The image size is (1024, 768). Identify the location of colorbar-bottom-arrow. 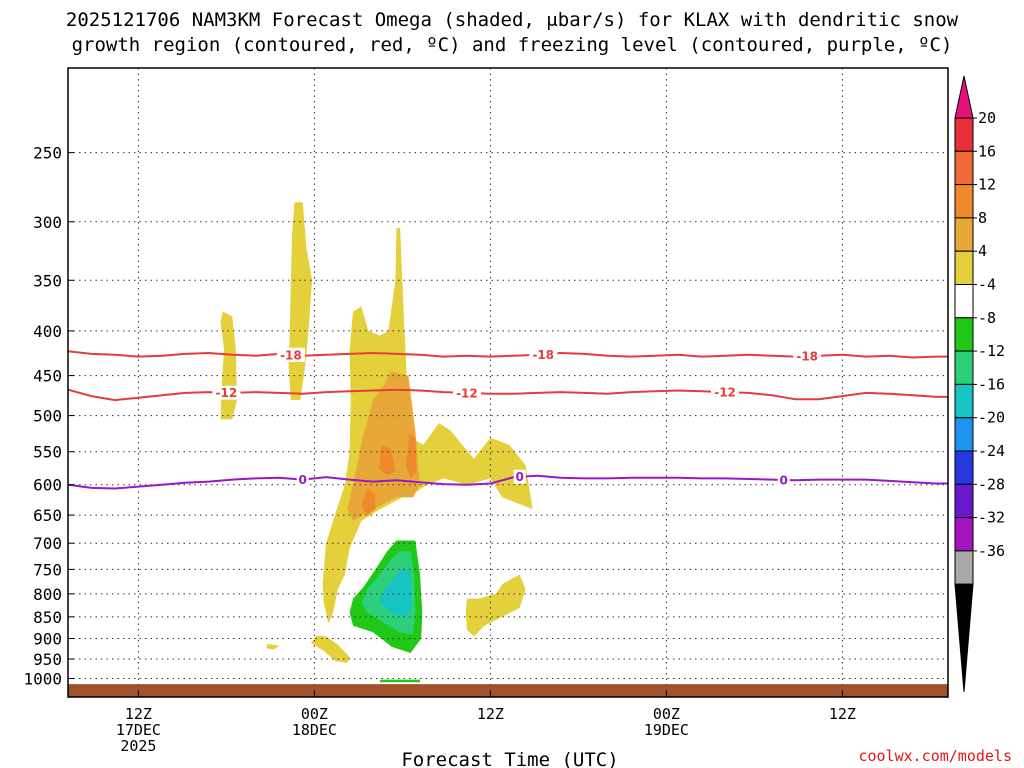
(964, 638).